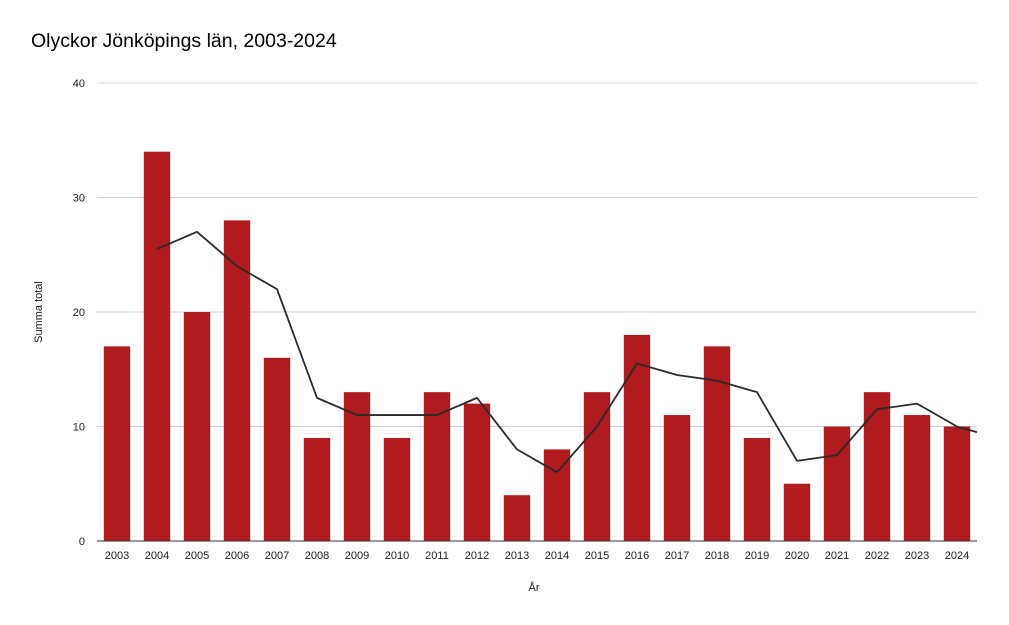  Describe the element at coordinates (277, 556) in the screenshot. I see `x-tick-label: 2007` at that location.